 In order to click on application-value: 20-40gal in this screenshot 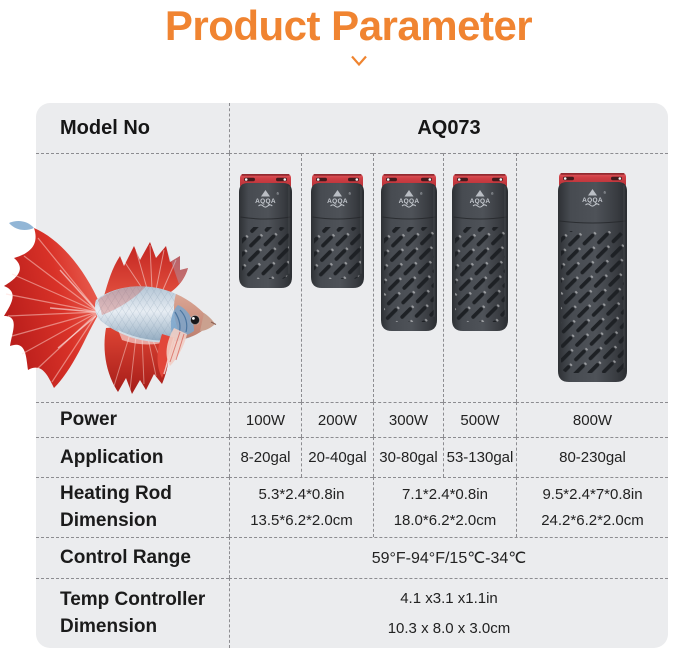, I will do `click(337, 457)`.